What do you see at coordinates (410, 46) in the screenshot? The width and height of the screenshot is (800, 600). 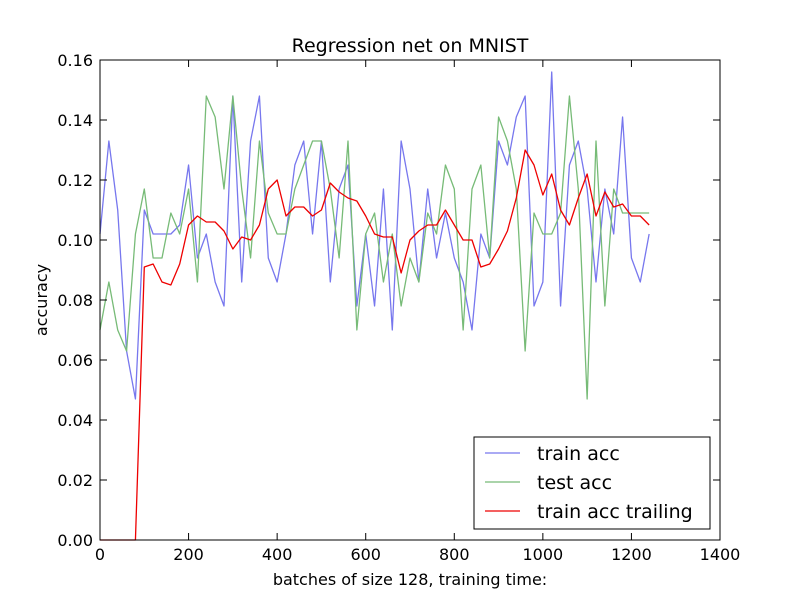 I see `chart-title: Regression net on MNIST` at bounding box center [410, 46].